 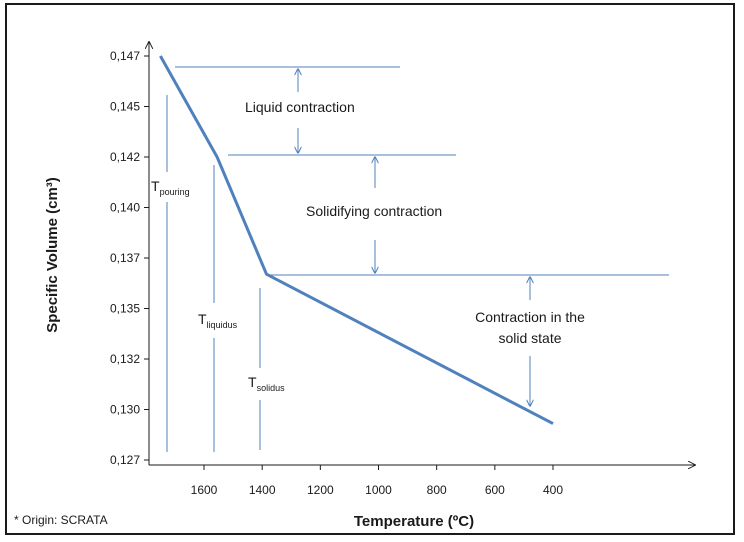 What do you see at coordinates (125, 258) in the screenshot?
I see `y-tick-label: 0,137` at bounding box center [125, 258].